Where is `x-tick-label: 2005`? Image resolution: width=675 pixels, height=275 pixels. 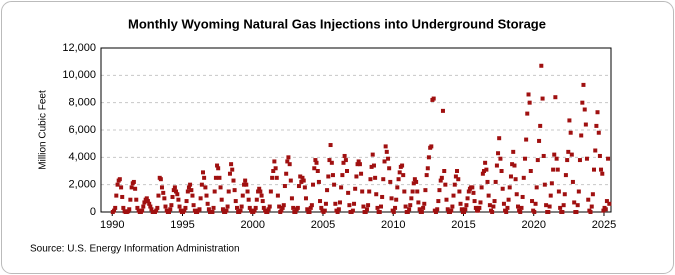 x-tick-label: 2005 is located at coordinates (323, 225).